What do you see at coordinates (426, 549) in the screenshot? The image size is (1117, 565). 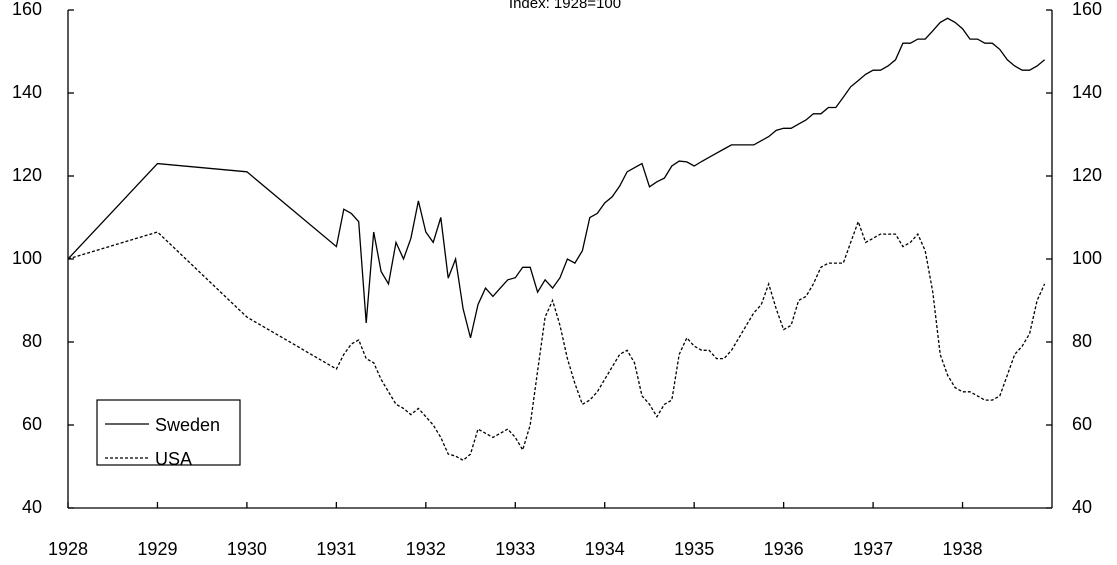 I see `x-tick-label: 1932` at bounding box center [426, 549].